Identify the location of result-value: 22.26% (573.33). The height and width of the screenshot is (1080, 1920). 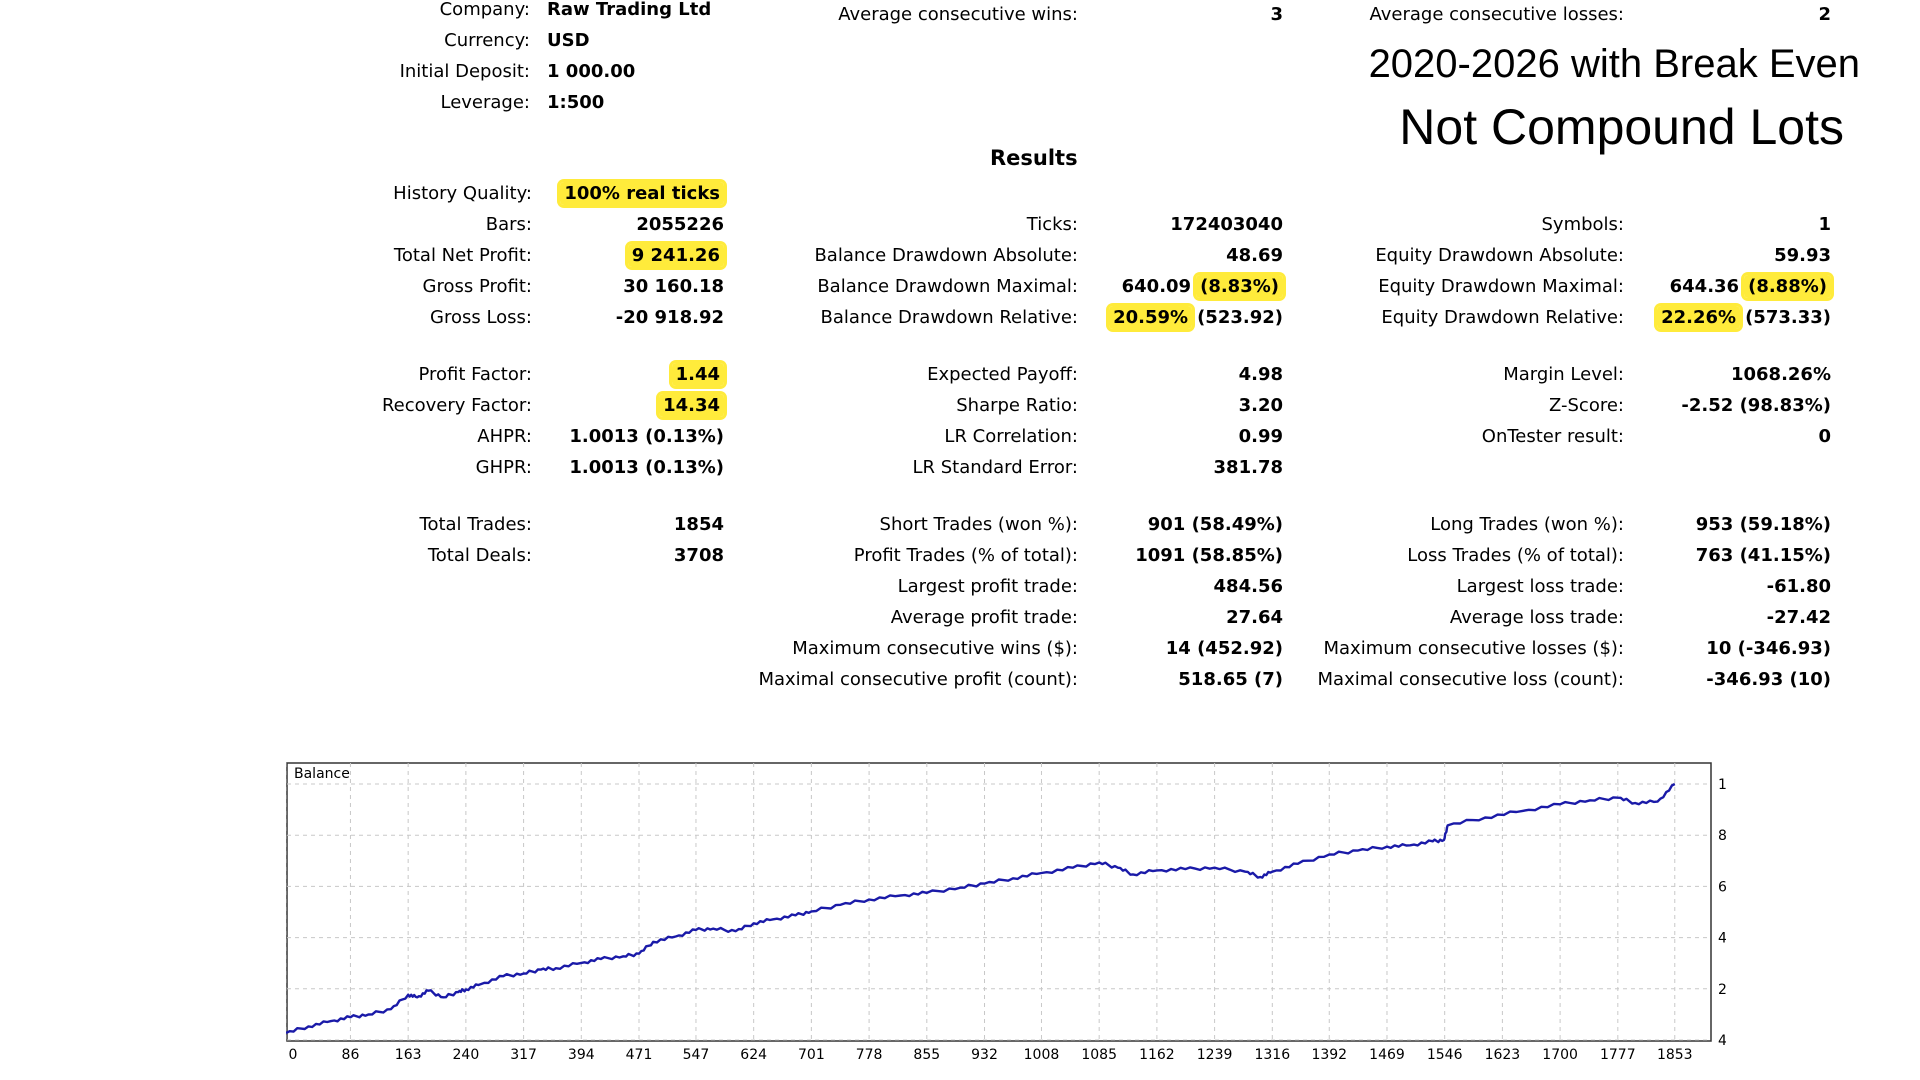
(1744, 318).